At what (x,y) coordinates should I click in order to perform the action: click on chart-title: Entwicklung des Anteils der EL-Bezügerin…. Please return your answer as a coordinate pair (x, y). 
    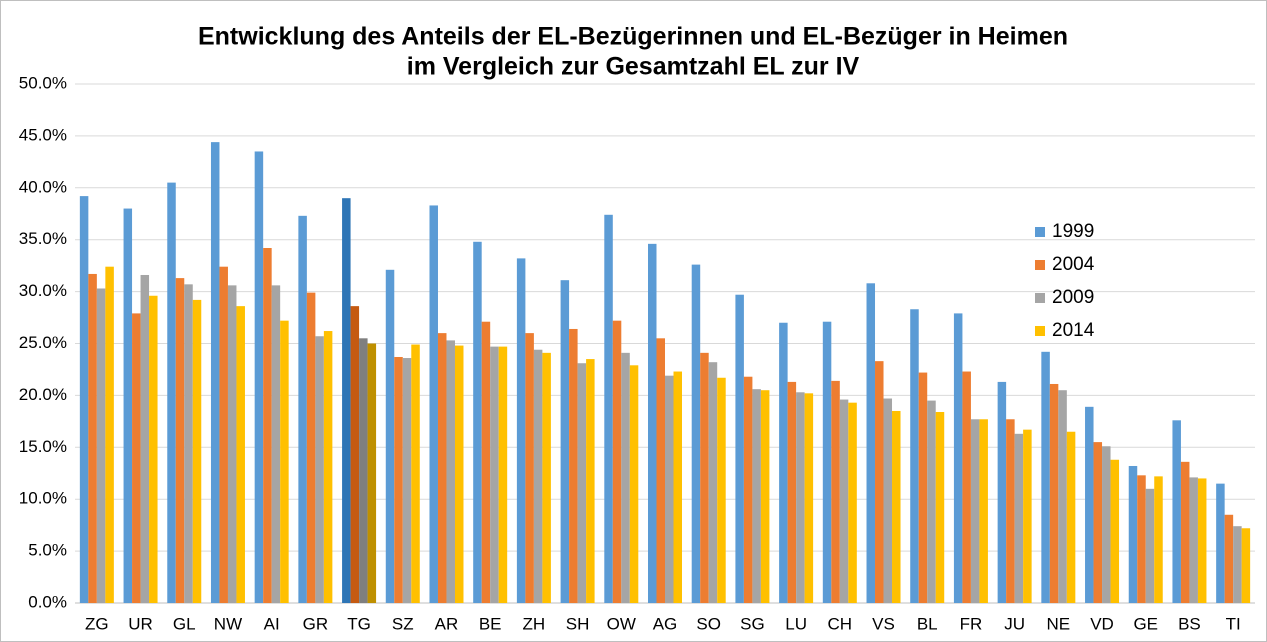
    Looking at the image, I should click on (633, 37).